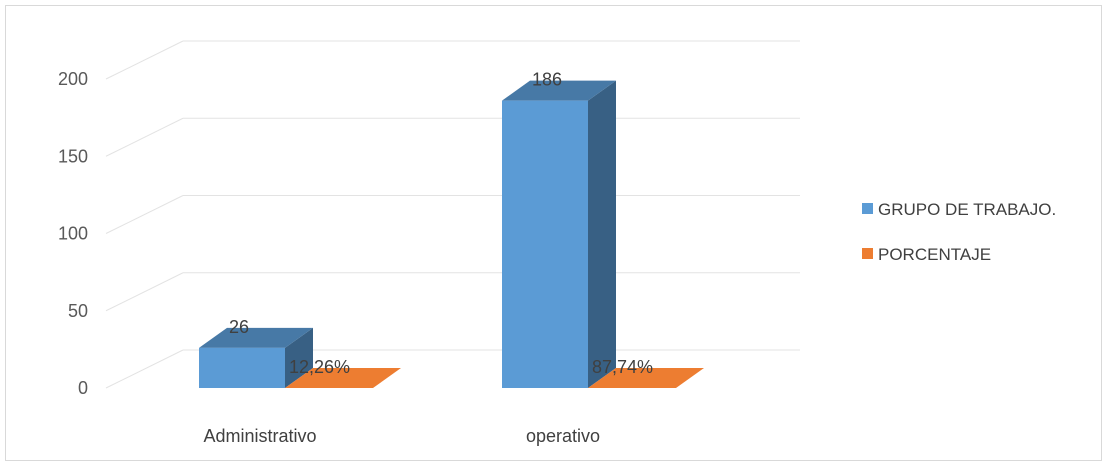 The height and width of the screenshot is (465, 1105). What do you see at coordinates (239, 327) in the screenshot?
I see `data-label: 26` at bounding box center [239, 327].